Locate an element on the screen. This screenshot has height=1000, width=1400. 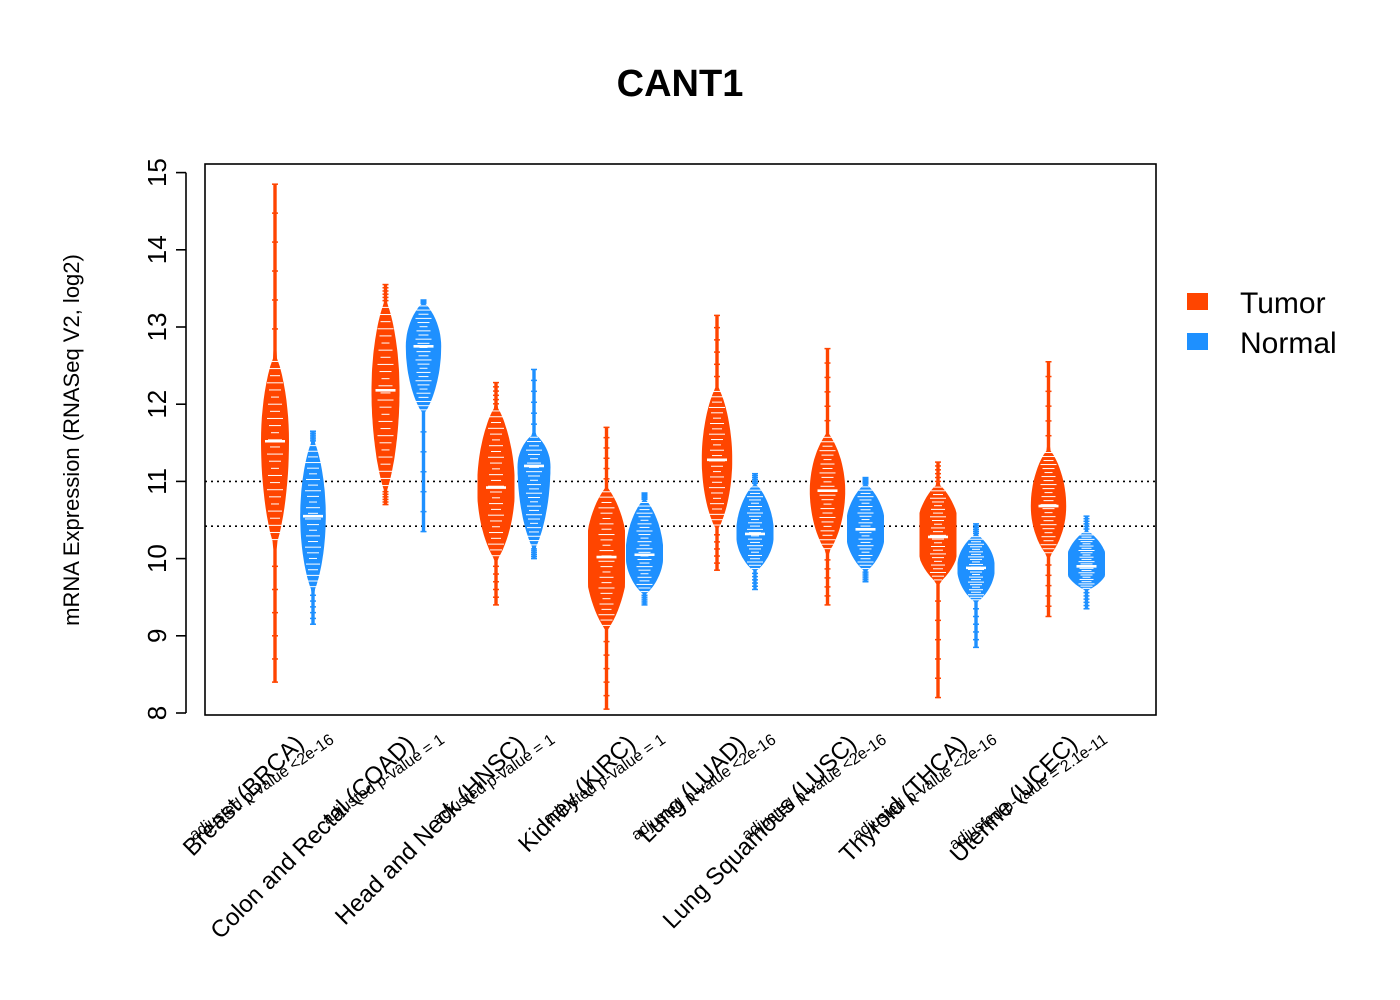
legend-label-normal: Normal is located at coordinates (1288, 343).